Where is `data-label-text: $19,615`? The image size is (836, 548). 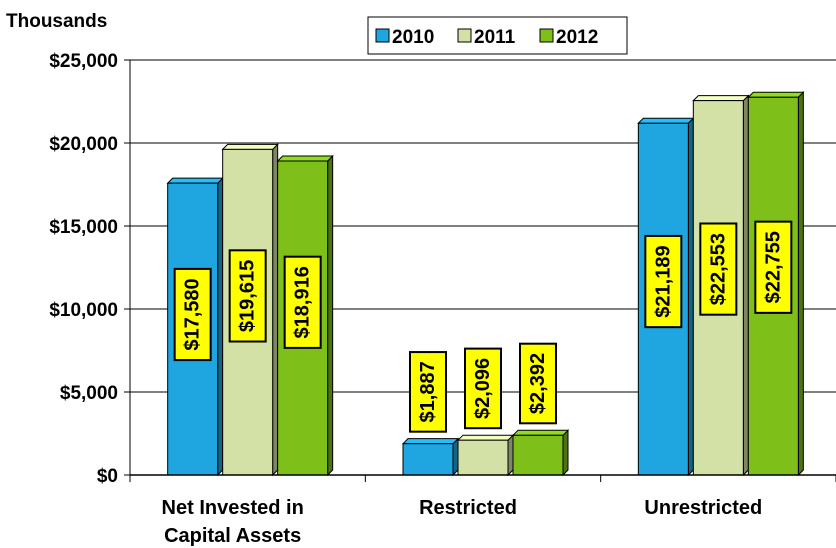 data-label-text: $19,615 is located at coordinates (248, 296).